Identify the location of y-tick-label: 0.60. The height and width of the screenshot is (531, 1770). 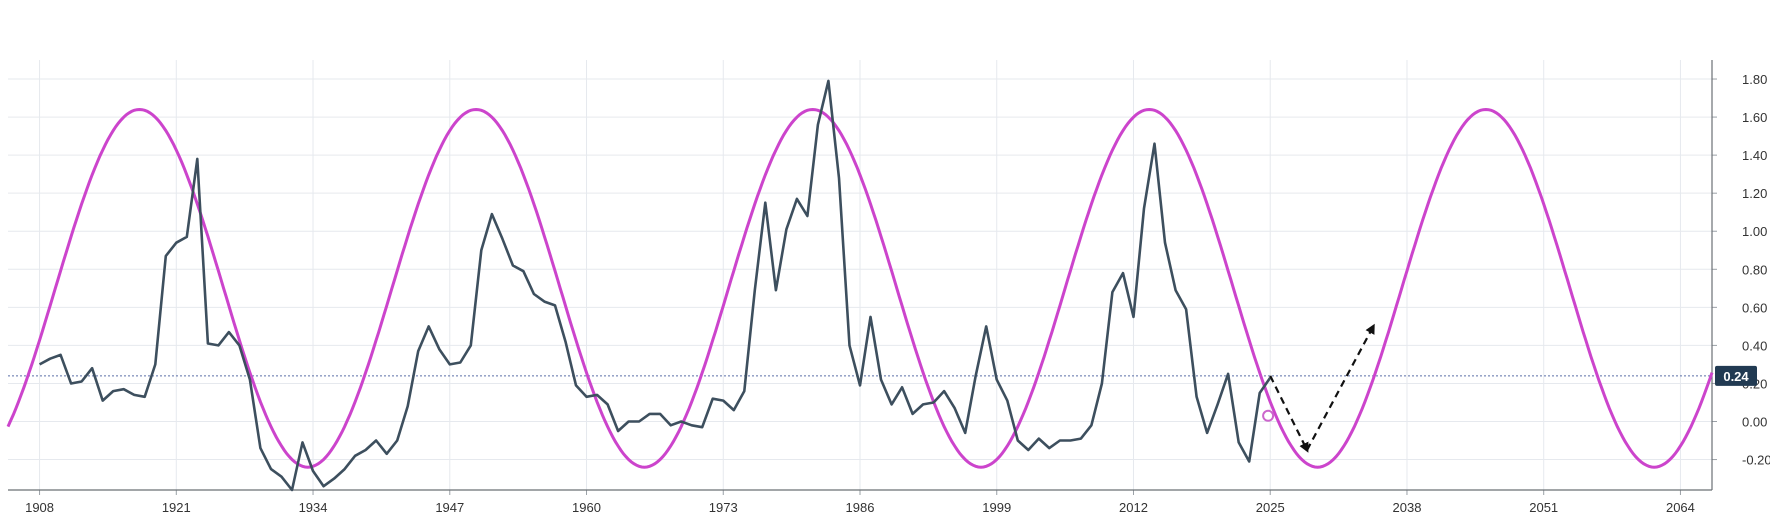
(1754, 307).